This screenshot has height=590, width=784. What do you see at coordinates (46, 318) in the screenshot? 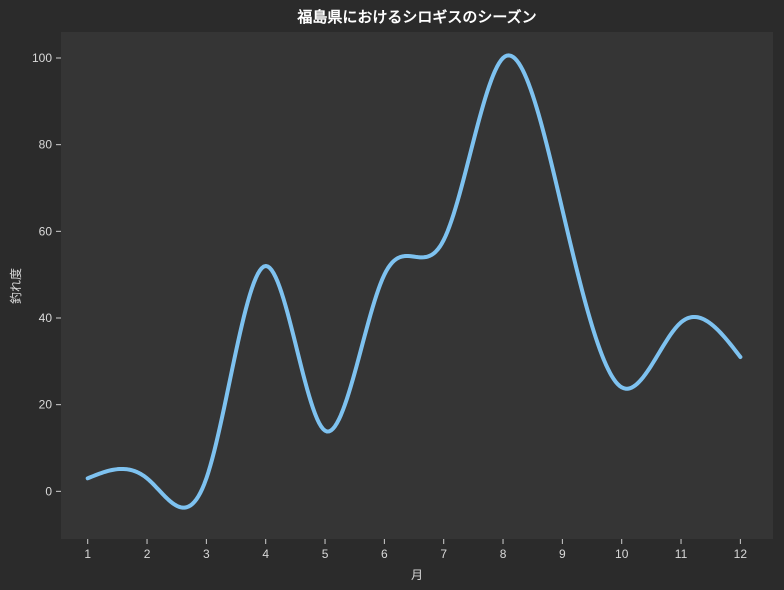
I see `y-tick-label: 40` at bounding box center [46, 318].